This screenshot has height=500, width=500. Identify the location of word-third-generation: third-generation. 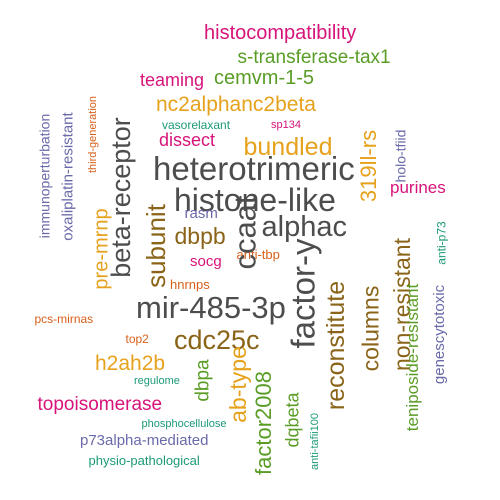
(92, 134).